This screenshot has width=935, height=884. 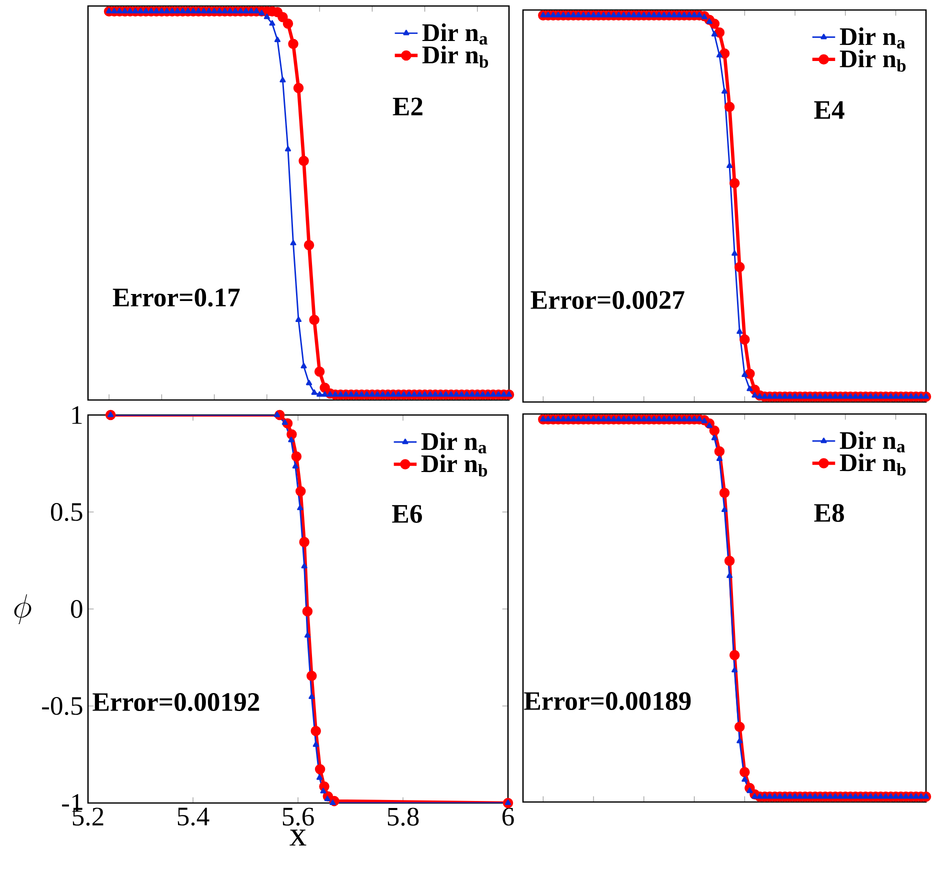 I want to click on y-tick-label: 0, so click(x=76, y=609).